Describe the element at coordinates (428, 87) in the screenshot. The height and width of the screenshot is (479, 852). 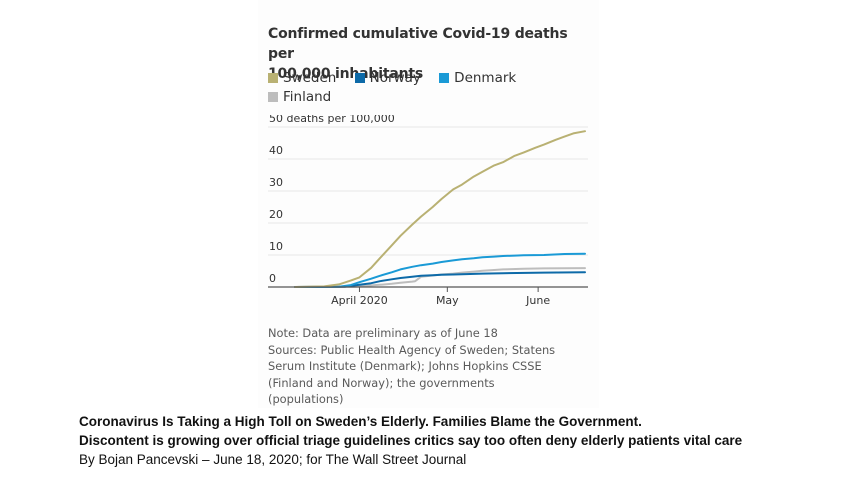
I see `chart-legend: Sweden Norway Denmark Finland` at that location.